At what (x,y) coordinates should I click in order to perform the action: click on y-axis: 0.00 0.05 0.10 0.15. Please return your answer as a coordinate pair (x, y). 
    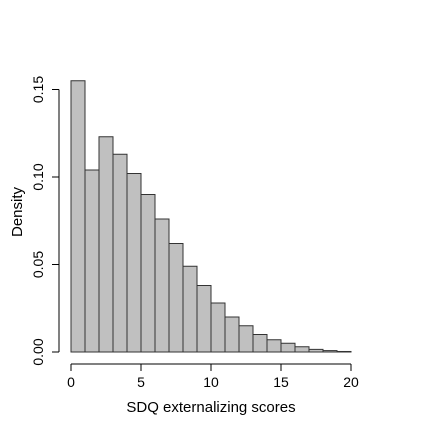
    Looking at the image, I should click on (45, 221).